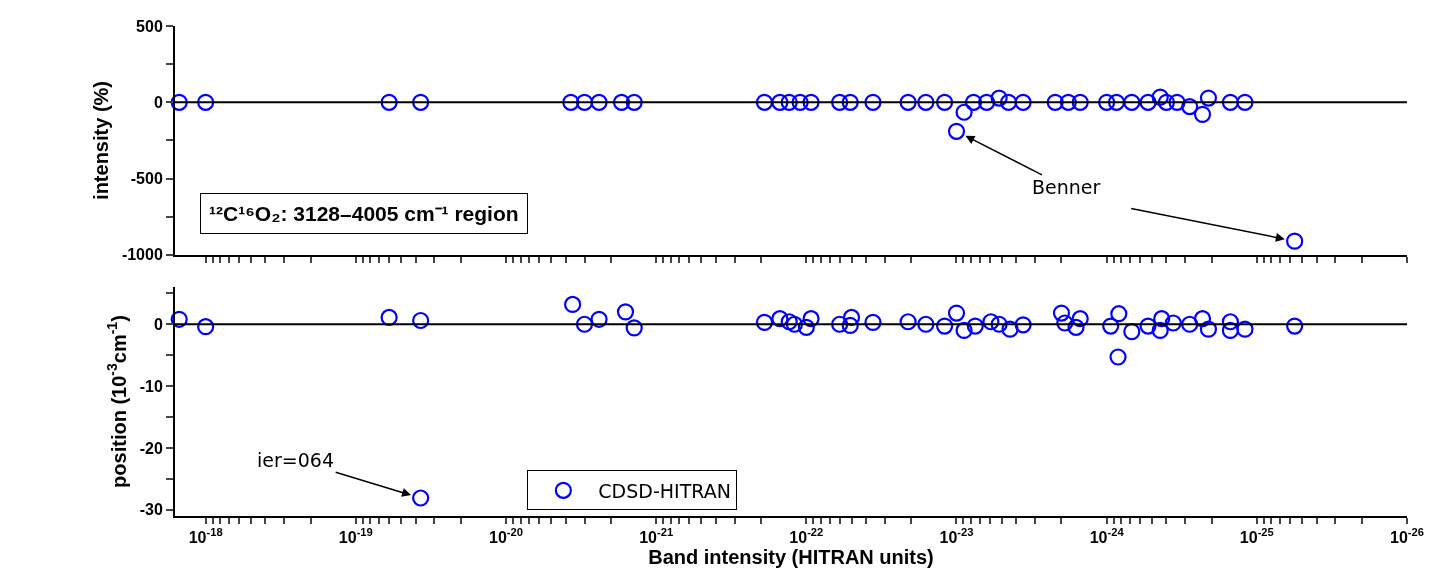  What do you see at coordinates (506, 536) in the screenshot?
I see `x-tick-label: 10$^{-20}$` at bounding box center [506, 536].